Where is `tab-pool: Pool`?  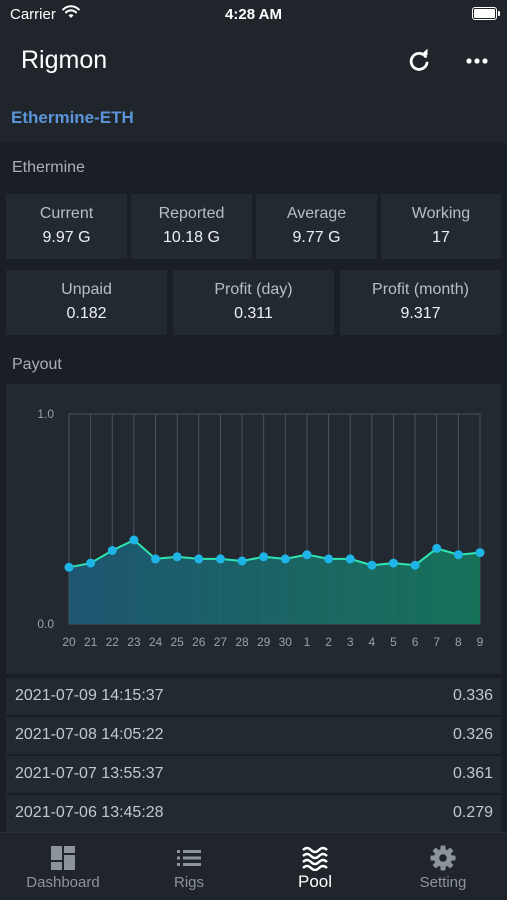
tab-pool: Pool is located at coordinates (315, 866).